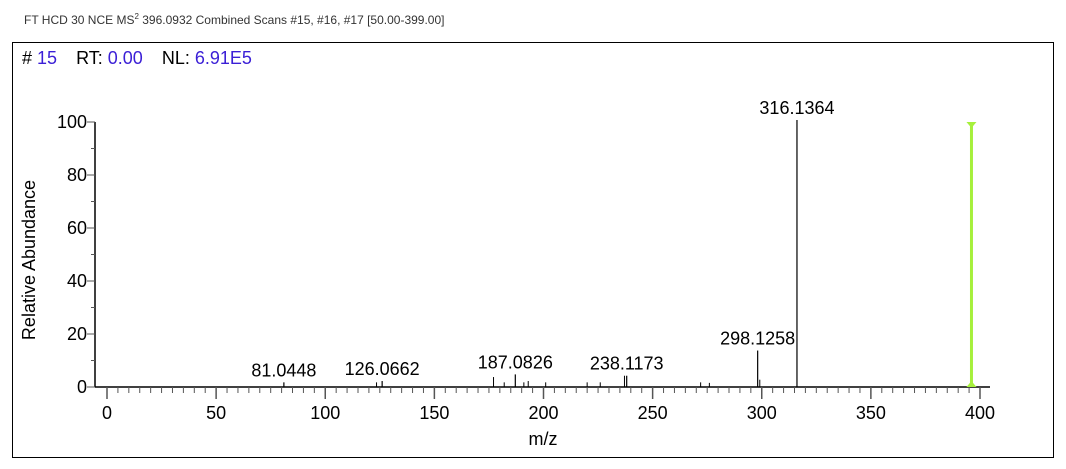  What do you see at coordinates (971, 125) in the screenshot?
I see `precursor-marker-top` at bounding box center [971, 125].